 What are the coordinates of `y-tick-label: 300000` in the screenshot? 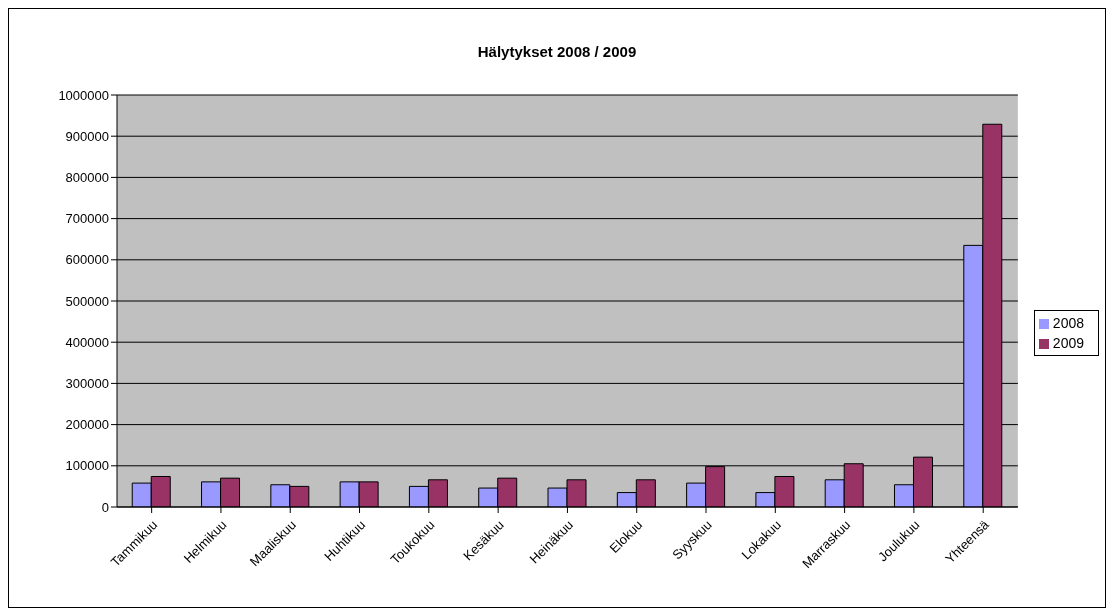 It's located at (87, 384).